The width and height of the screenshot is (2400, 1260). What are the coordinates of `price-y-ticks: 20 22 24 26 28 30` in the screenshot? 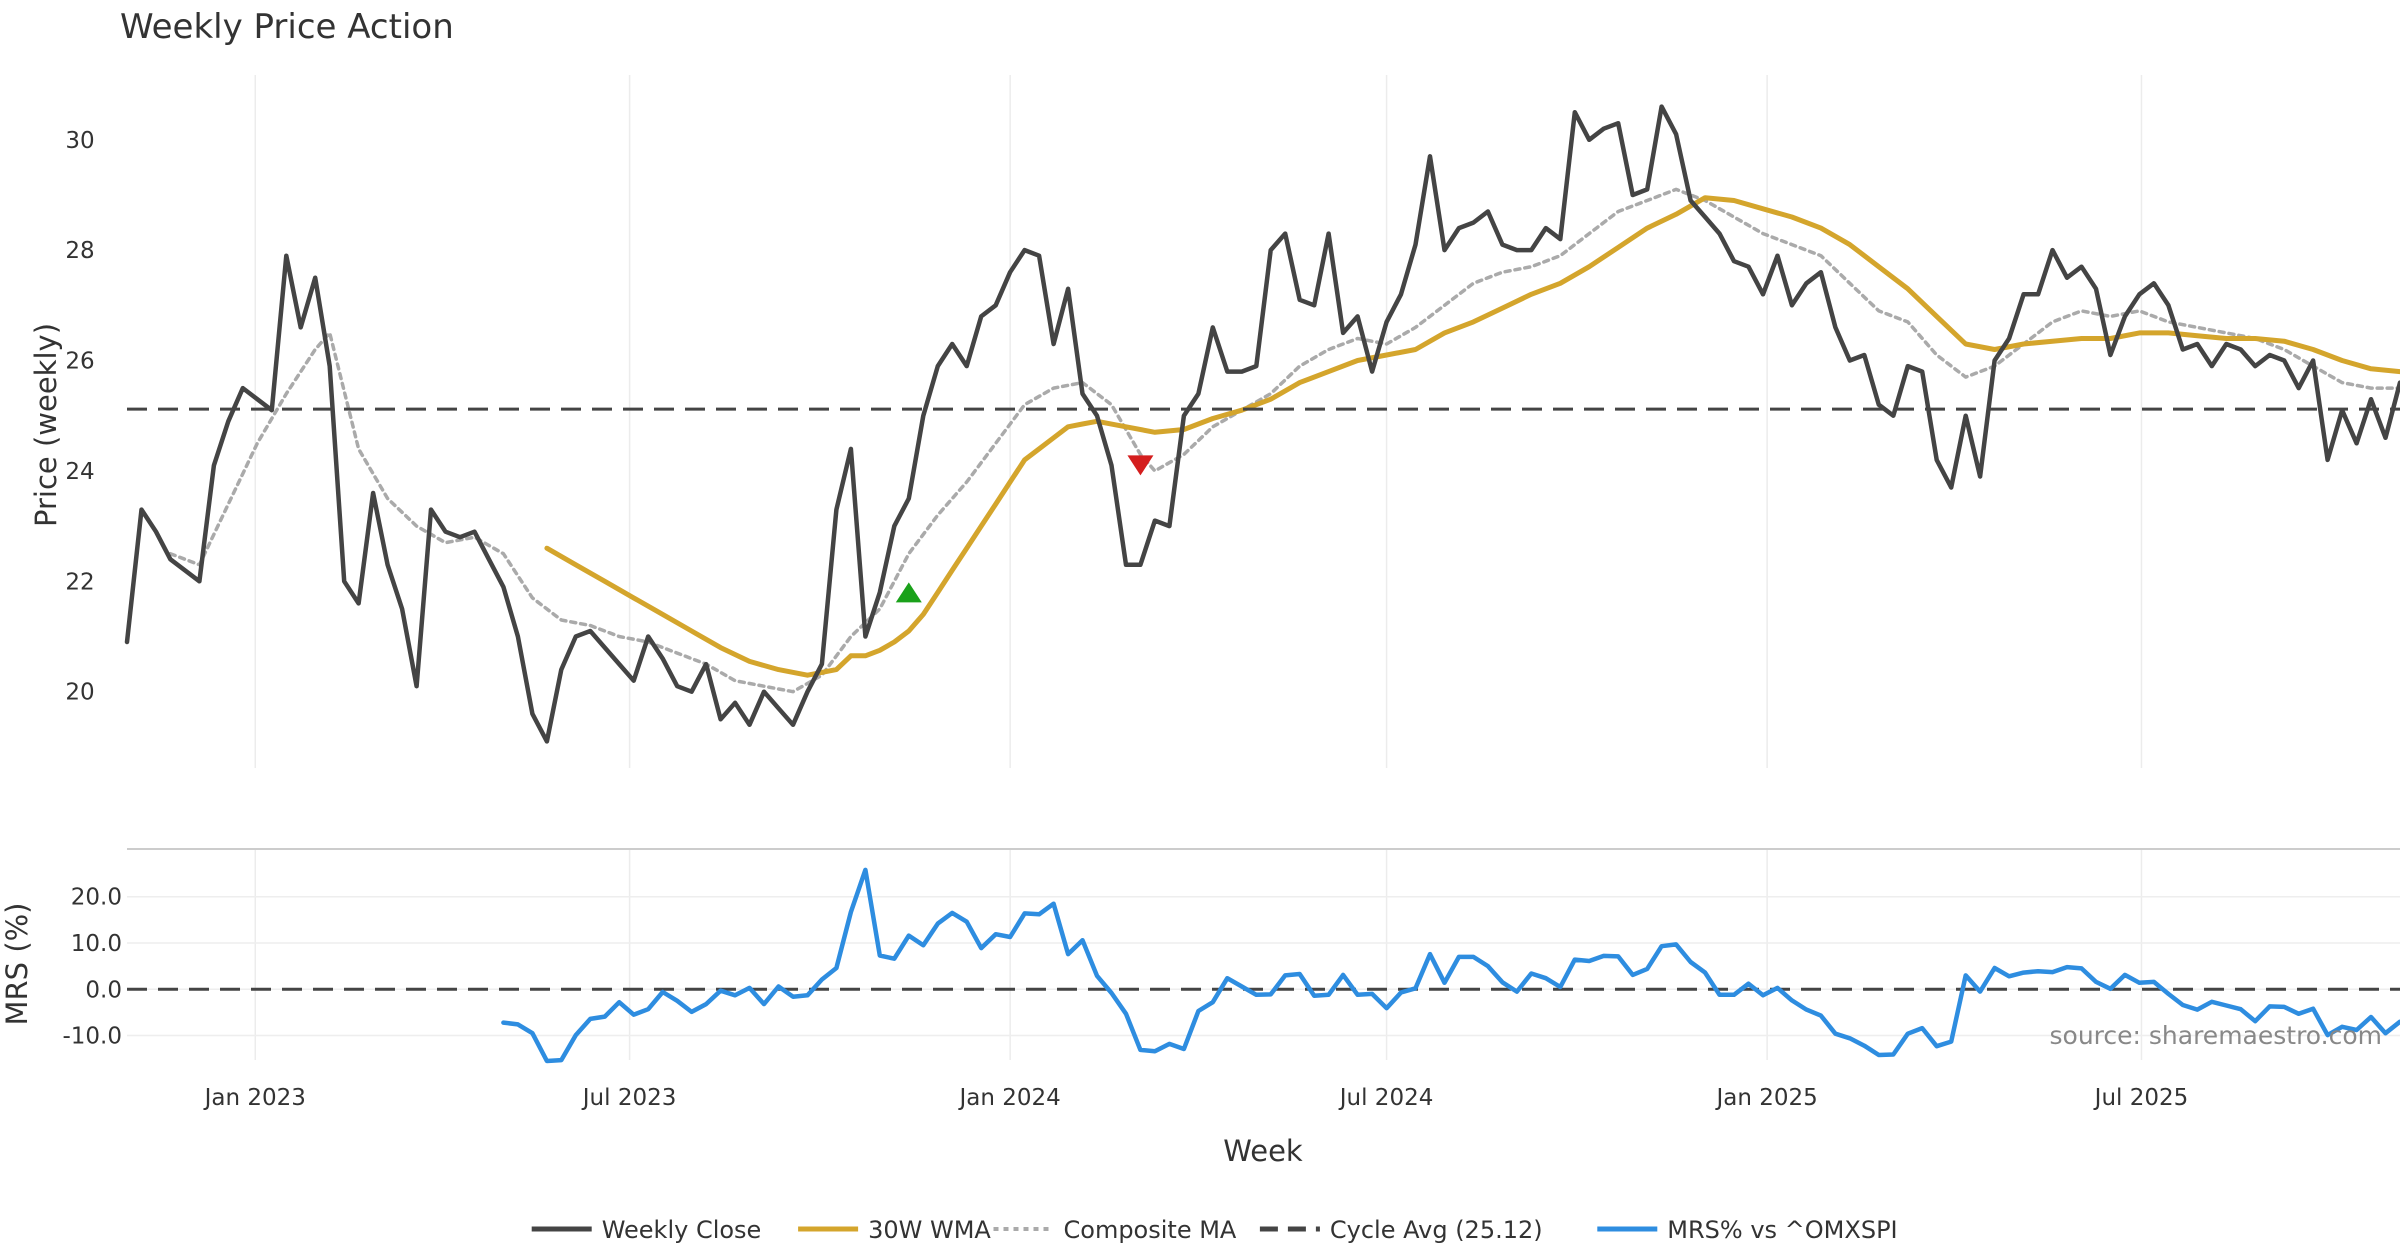 It's located at (79, 417).